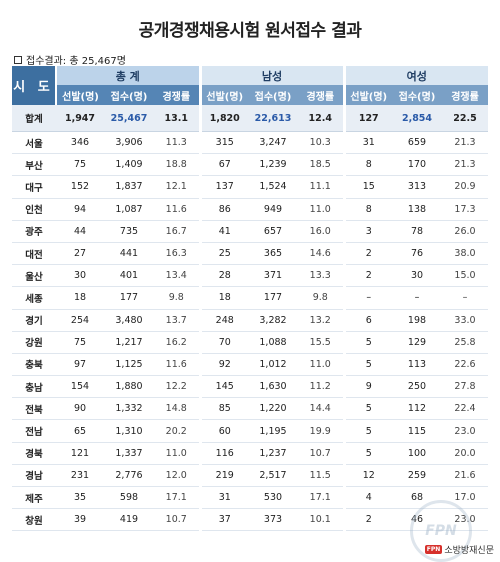 This screenshot has width=500, height=562. What do you see at coordinates (80, 498) in the screenshot?
I see `table-cell: 35` at bounding box center [80, 498].